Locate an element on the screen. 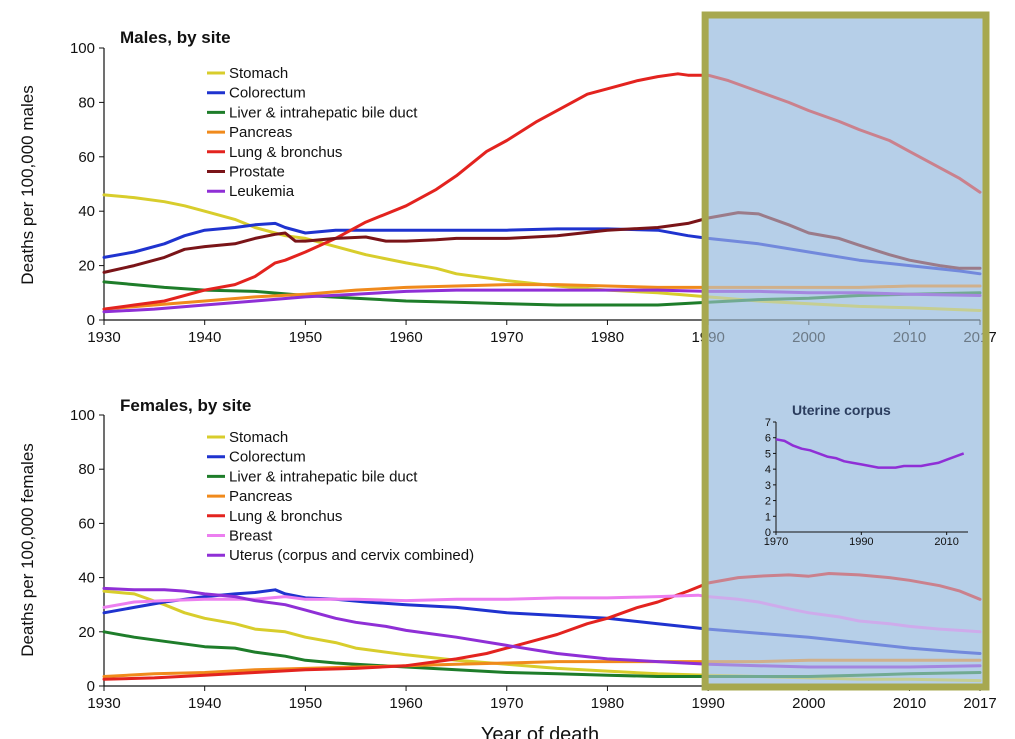 The image size is (1015, 739). males-y-axis-title: Deaths per 100,000 males is located at coordinates (27, 184).